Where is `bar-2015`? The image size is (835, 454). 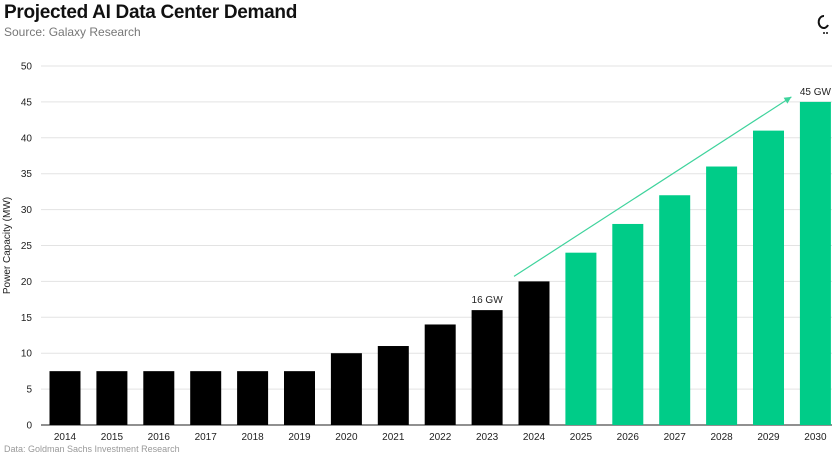 bar-2015 is located at coordinates (112, 398).